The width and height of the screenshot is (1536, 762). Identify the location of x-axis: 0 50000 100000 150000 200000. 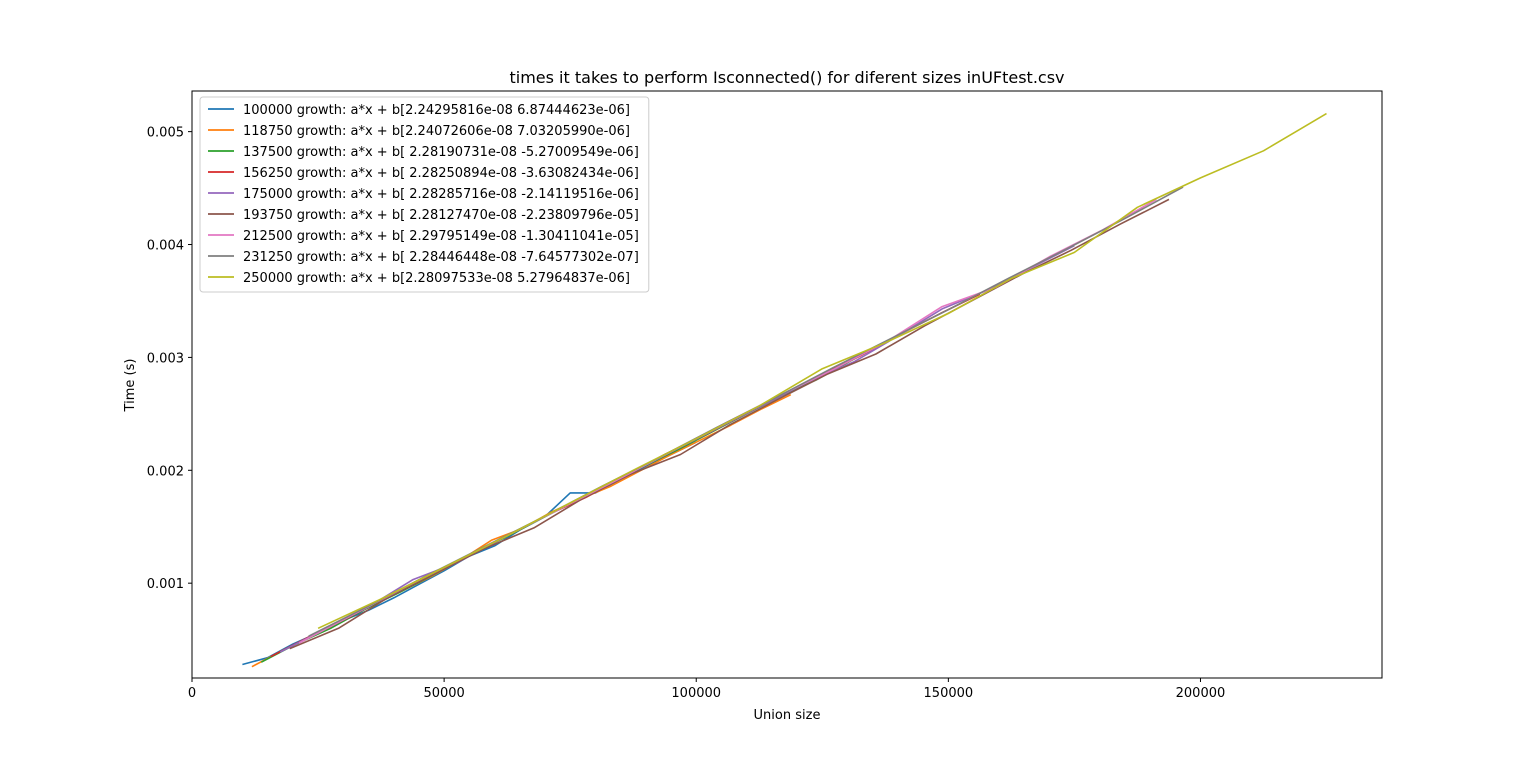
(706, 689).